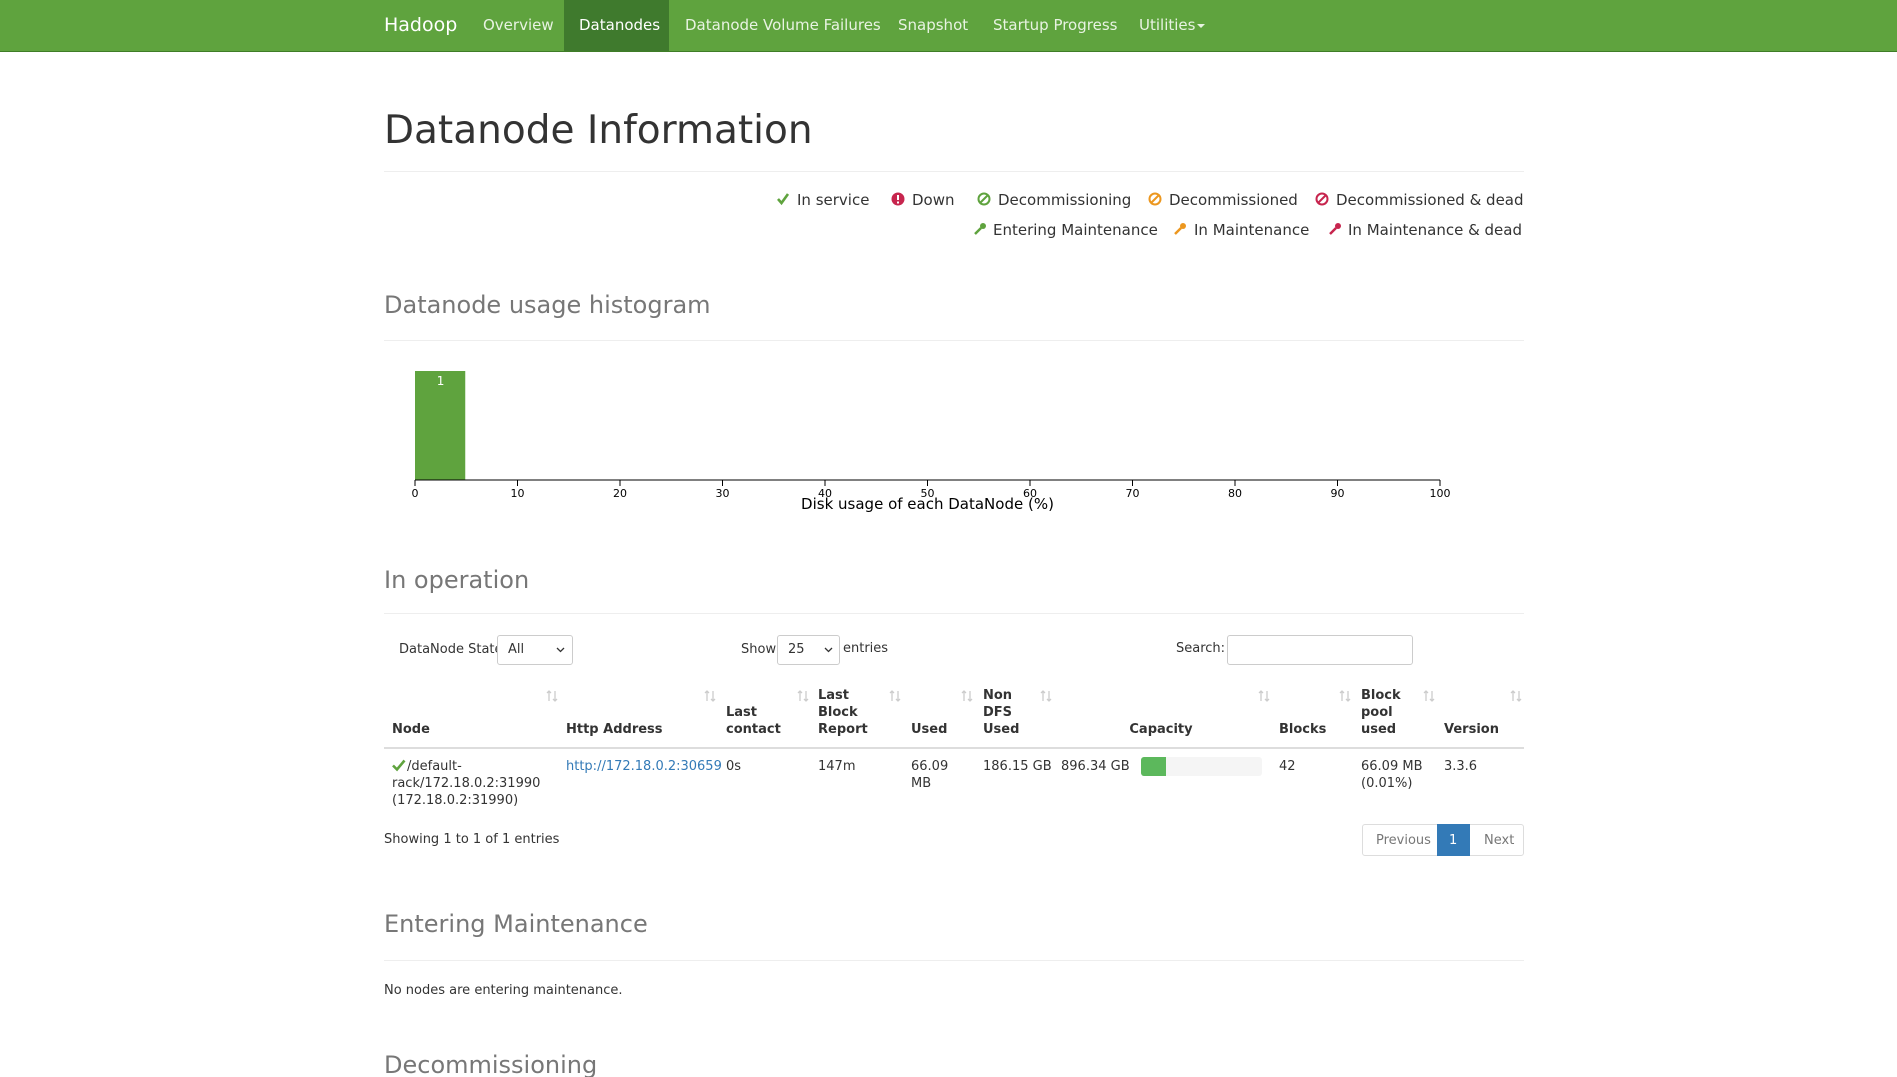 The image size is (1897, 1077). What do you see at coordinates (547, 305) in the screenshot?
I see `section-title: Datanode usage histogram` at bounding box center [547, 305].